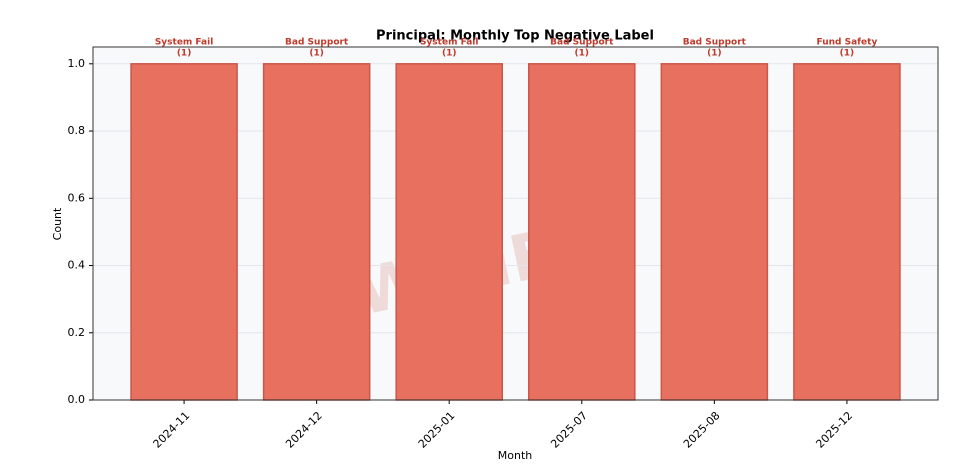 The width and height of the screenshot is (959, 470). What do you see at coordinates (834, 430) in the screenshot?
I see `x-tick-label: 2025-12` at bounding box center [834, 430].